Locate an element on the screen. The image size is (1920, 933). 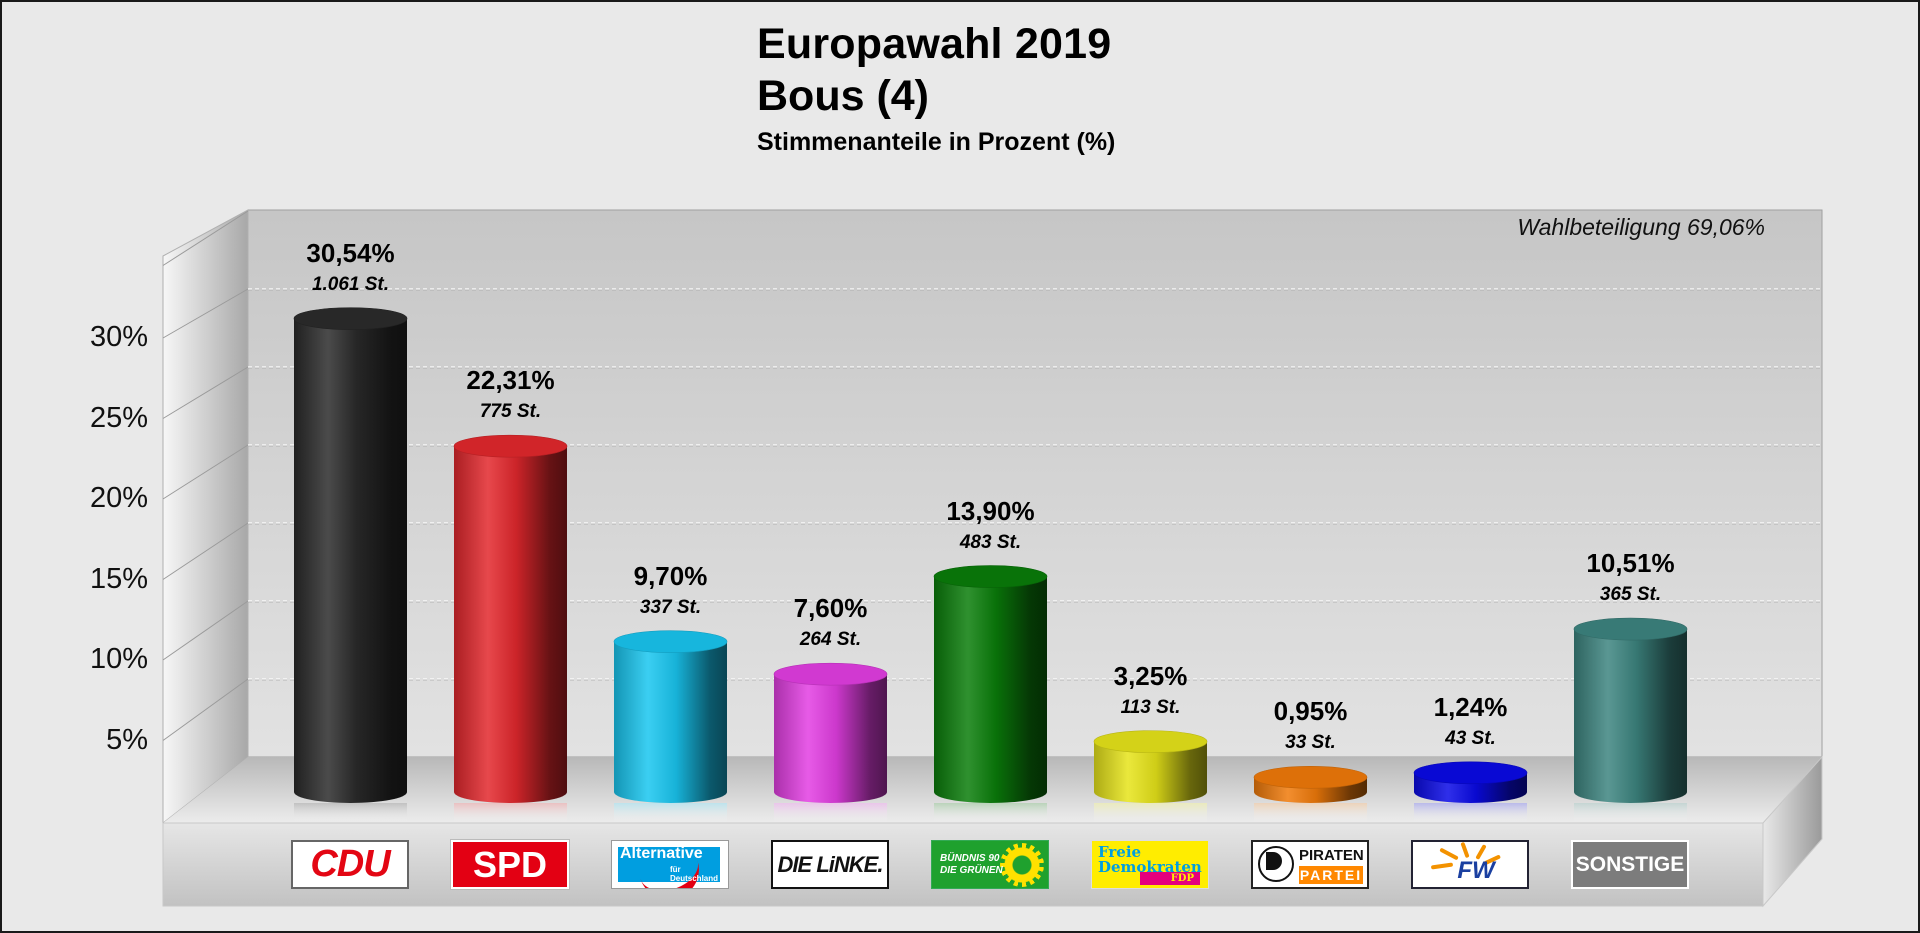
logo-piraten-subtext: PARTEI is located at coordinates (1331, 875).